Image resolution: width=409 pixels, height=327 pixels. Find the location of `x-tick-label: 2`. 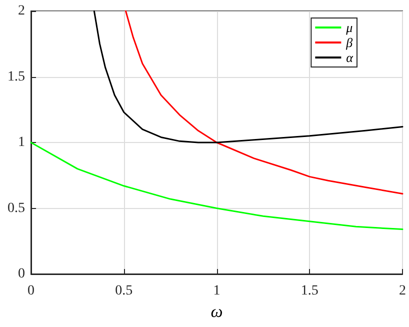

x-tick-label: 2 is located at coordinates (402, 291).